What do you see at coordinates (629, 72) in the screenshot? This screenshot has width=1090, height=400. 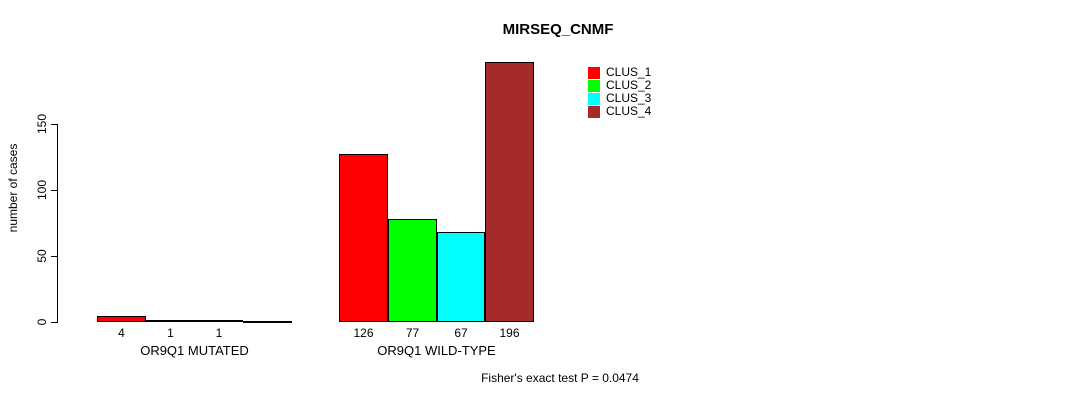 I see `legend-label: CLUS_1` at bounding box center [629, 72].